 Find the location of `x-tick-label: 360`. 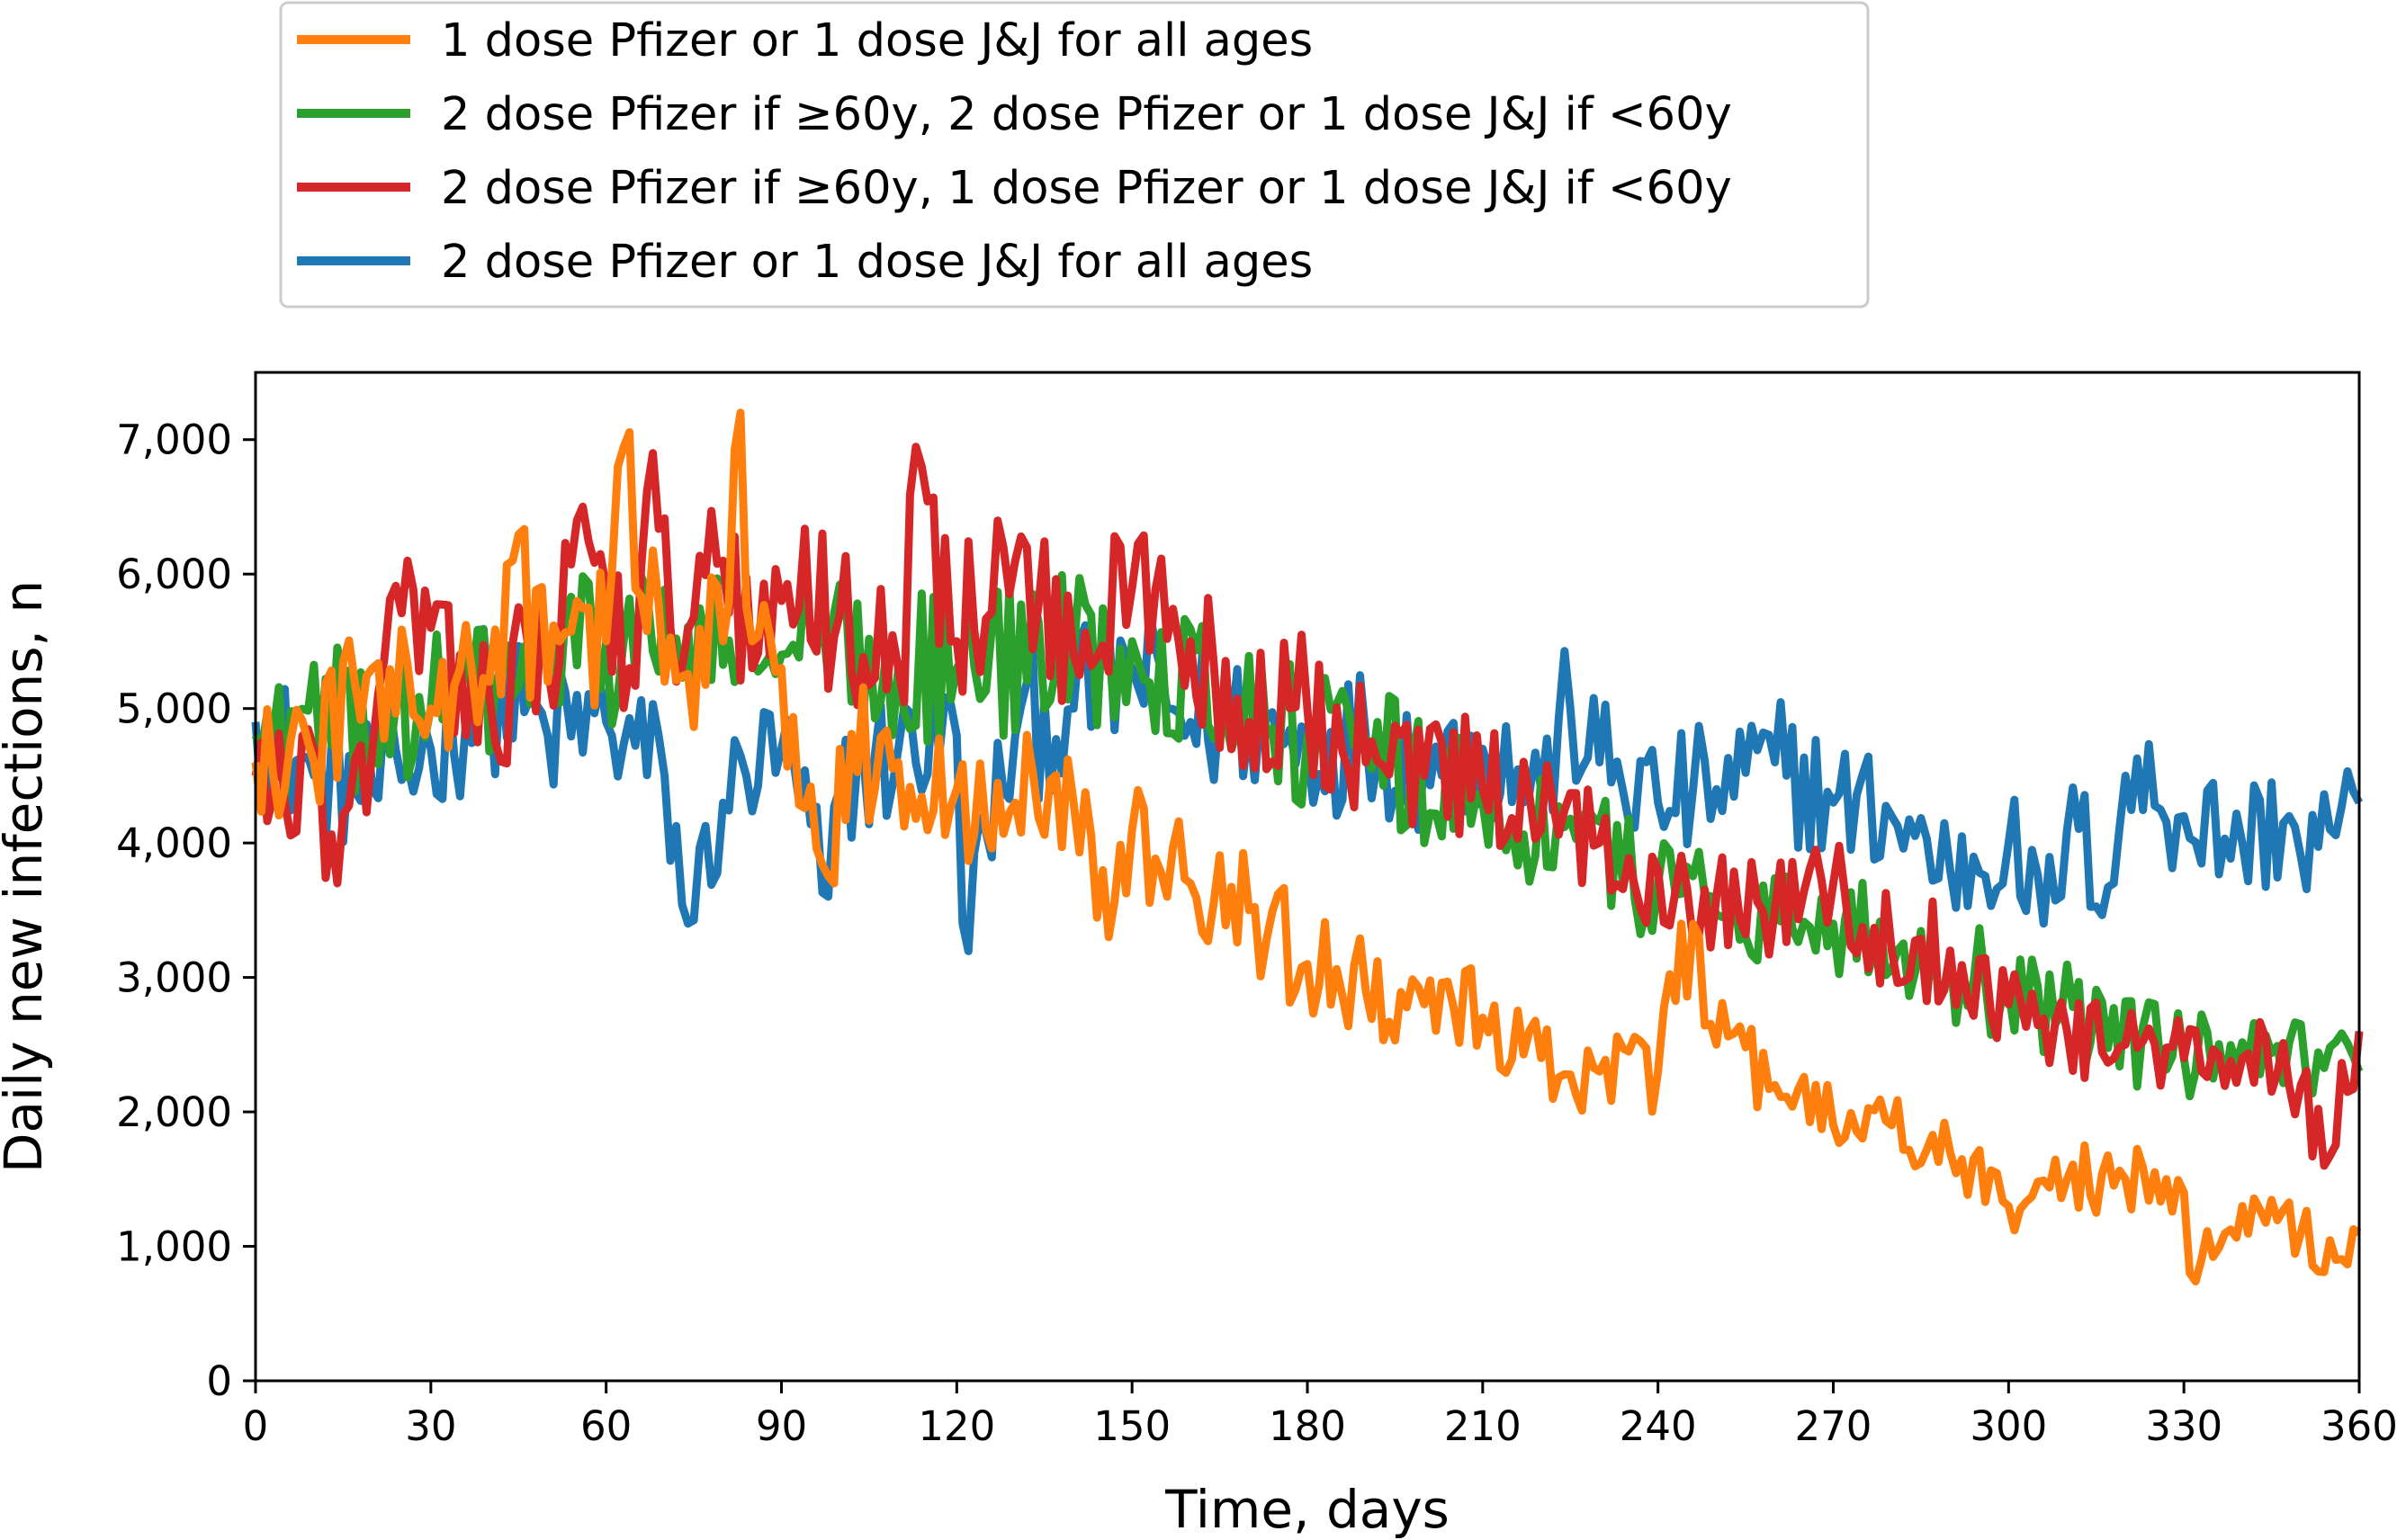

x-tick-label: 360 is located at coordinates (2359, 1426).